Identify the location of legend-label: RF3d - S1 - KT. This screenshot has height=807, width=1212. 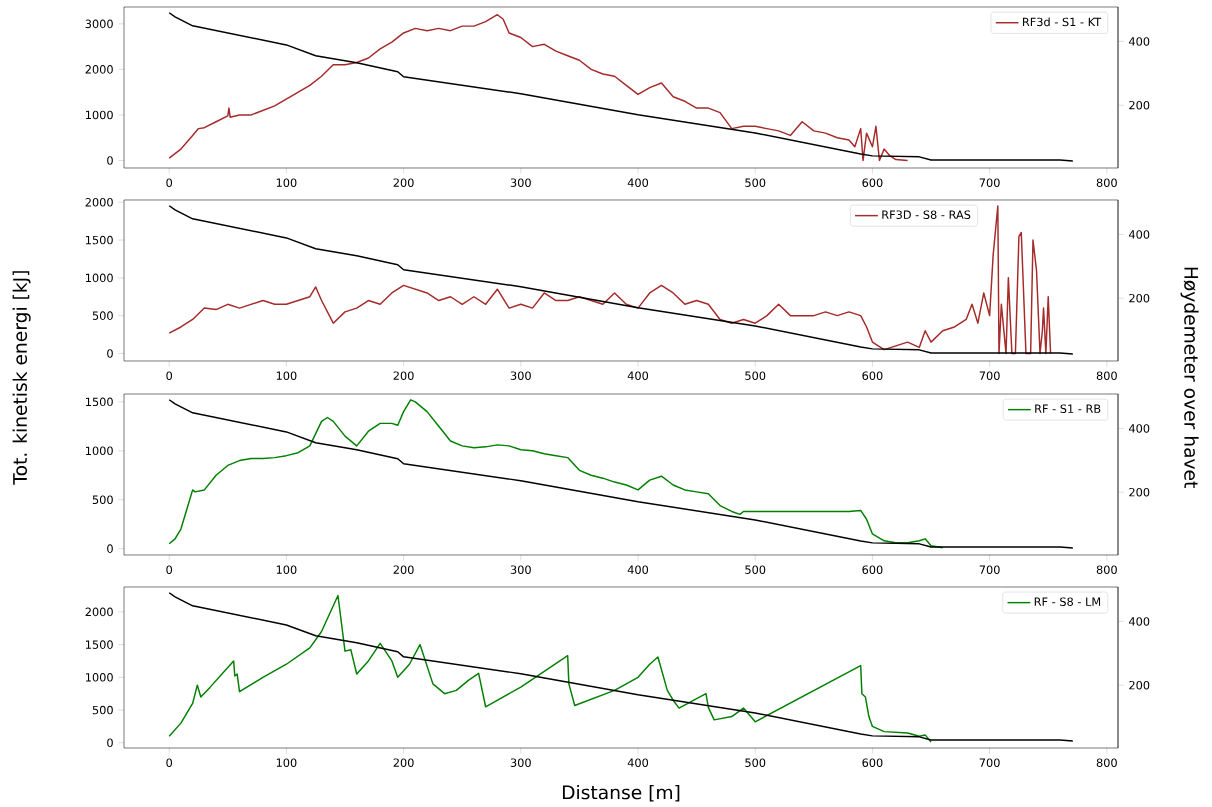
(1062, 22).